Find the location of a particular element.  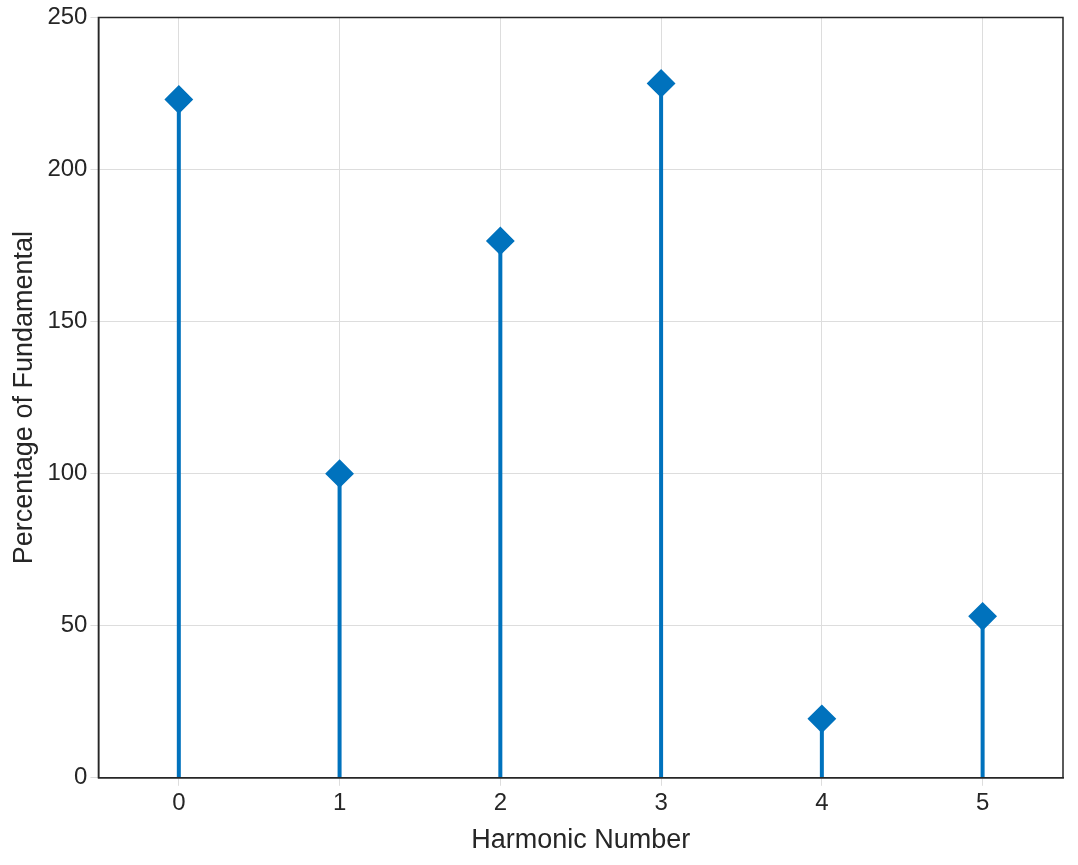

y-tick-label: 100 is located at coordinates (67, 472).